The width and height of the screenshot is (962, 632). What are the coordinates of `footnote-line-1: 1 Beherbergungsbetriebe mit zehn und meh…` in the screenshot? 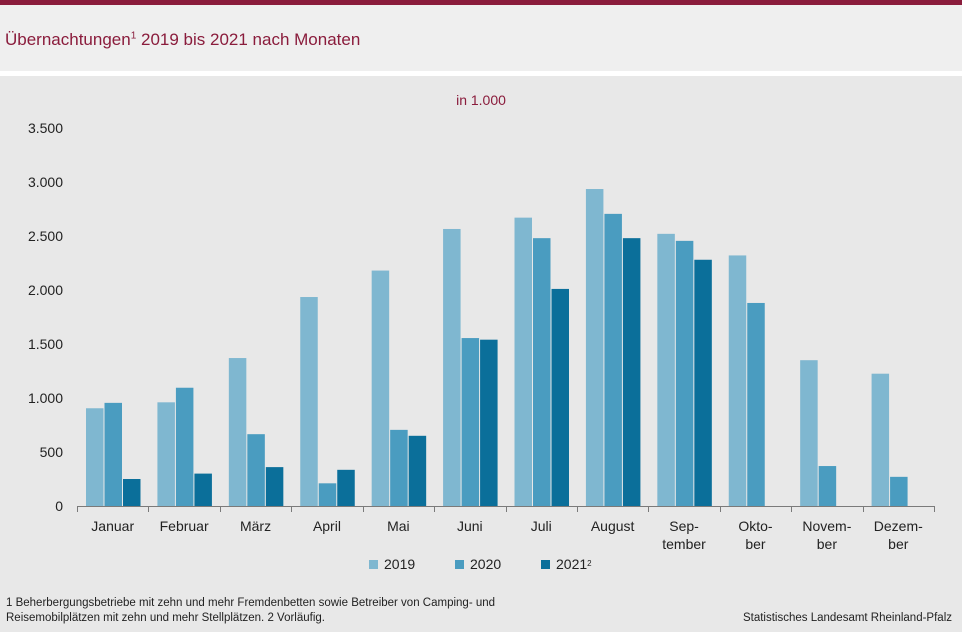 It's located at (251, 603).